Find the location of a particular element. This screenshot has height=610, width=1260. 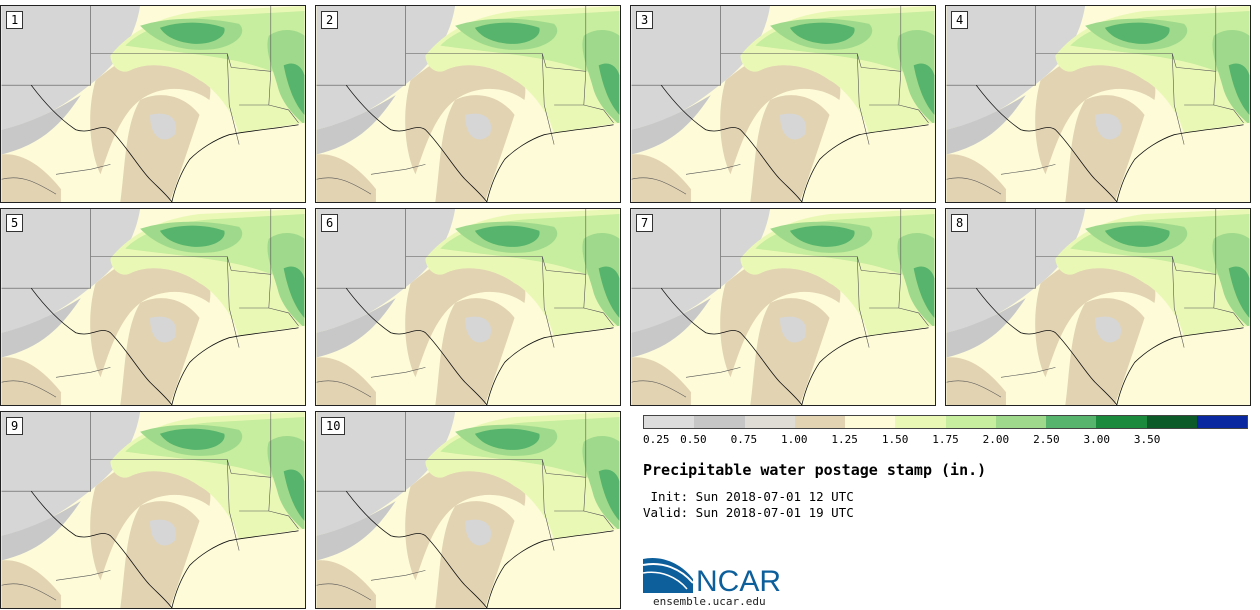

postage-stamp-panel: 9 is located at coordinates (153, 510).